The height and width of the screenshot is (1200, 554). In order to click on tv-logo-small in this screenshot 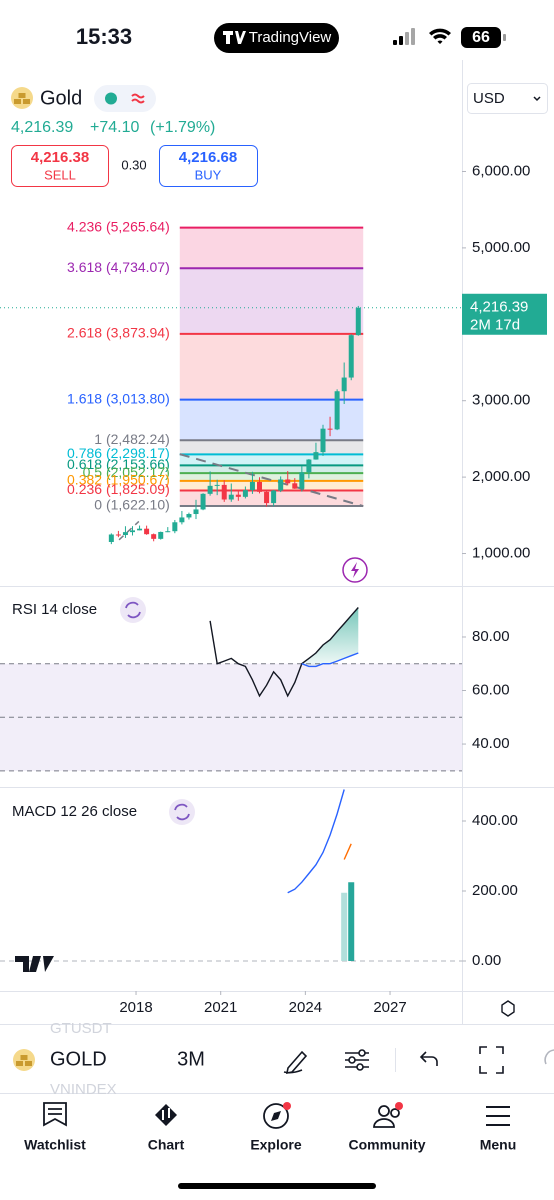, I will do `click(234, 37)`.